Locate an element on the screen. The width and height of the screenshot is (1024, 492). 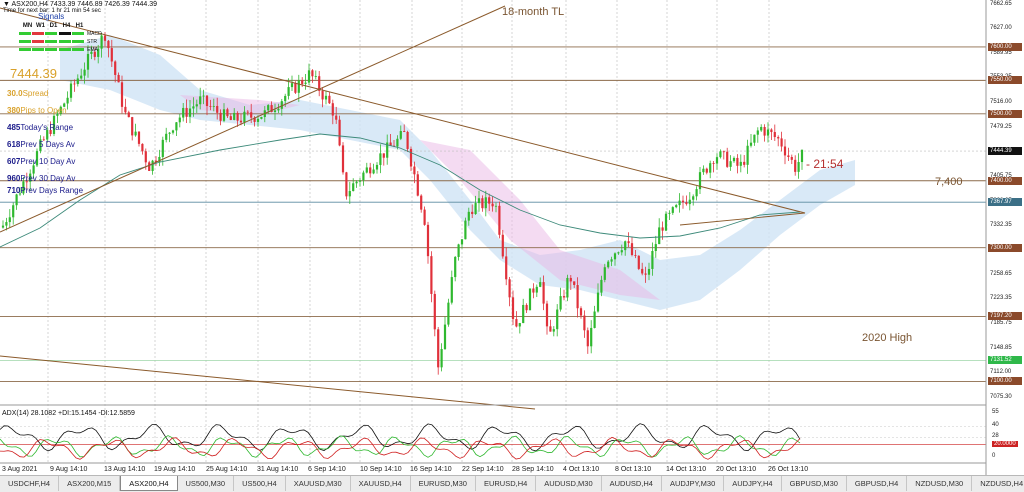
chart-tab: AUDJPY,M30 is located at coordinates (693, 483).